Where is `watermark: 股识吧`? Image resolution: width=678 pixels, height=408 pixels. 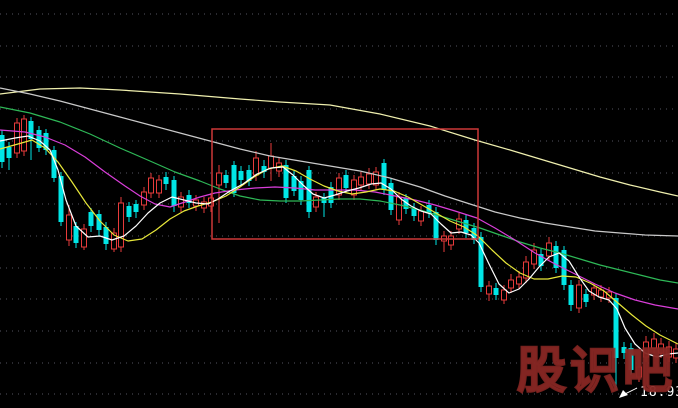 watermark: 股识吧 is located at coordinates (596, 370).